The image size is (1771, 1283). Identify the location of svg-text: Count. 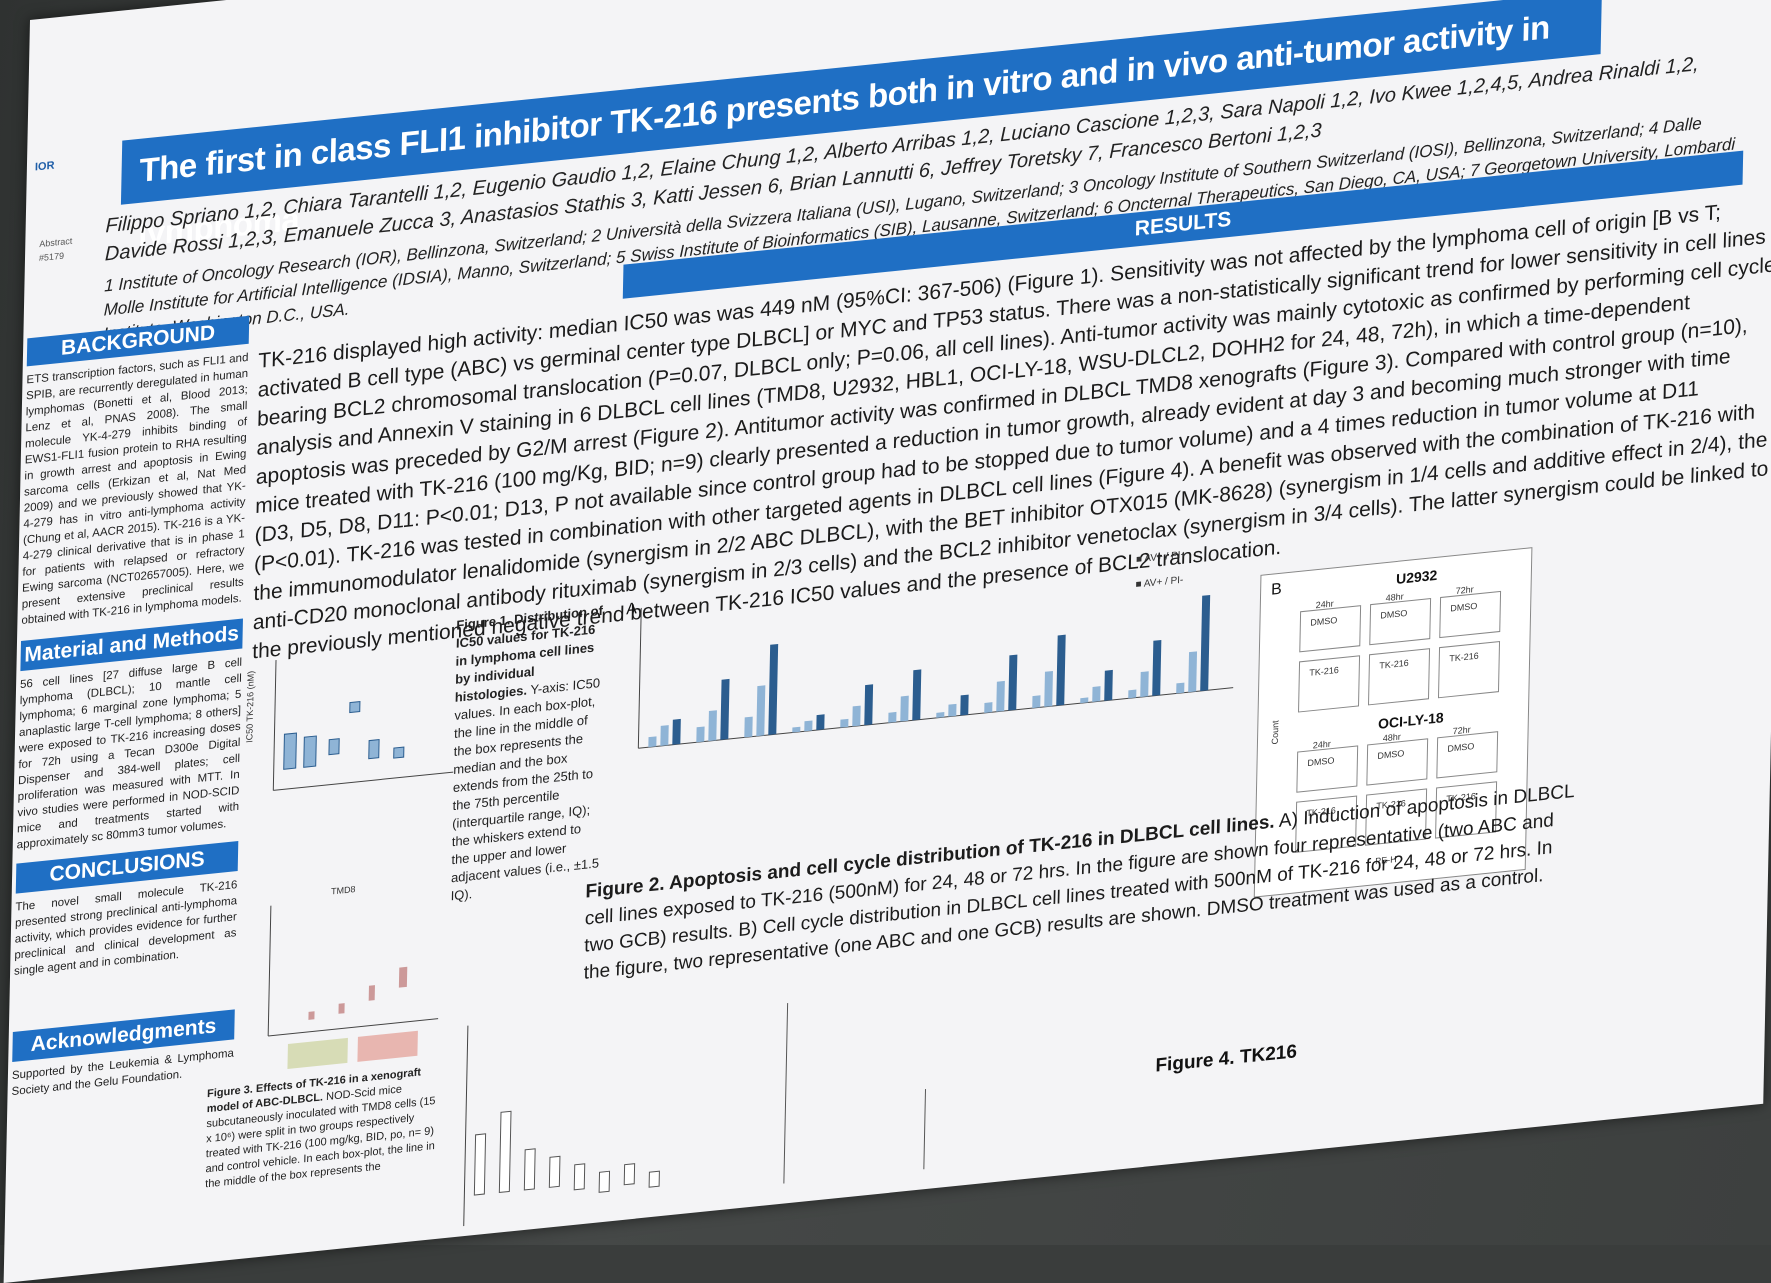
(1275, 732).